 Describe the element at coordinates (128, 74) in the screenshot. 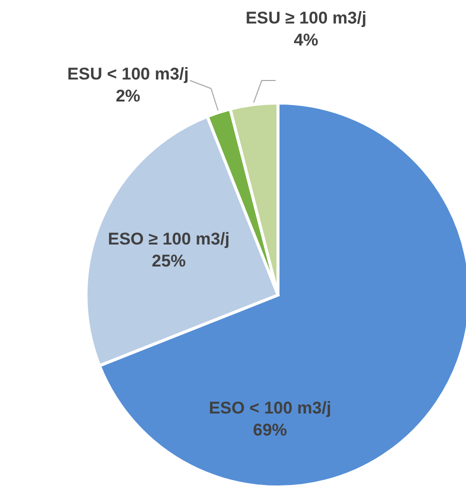

I see `slice-label: ESU < 100 m3/j` at that location.